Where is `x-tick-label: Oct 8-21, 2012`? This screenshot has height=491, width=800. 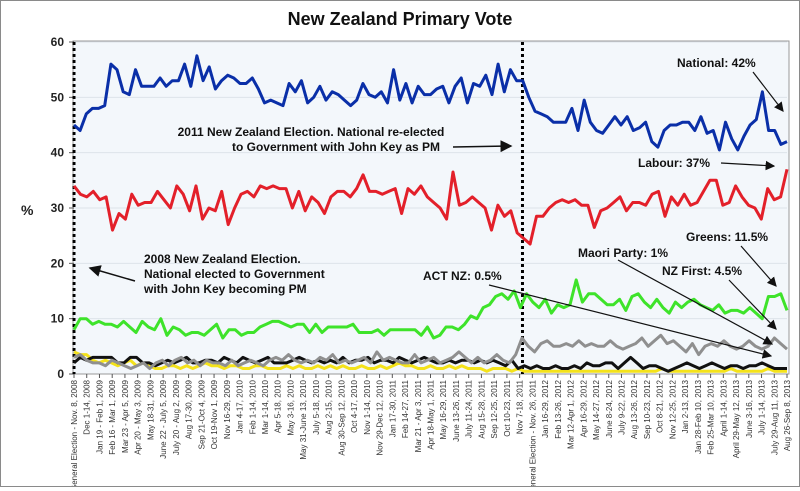 x-tick-label: Oct 8-21, 2012 is located at coordinates (660, 405).